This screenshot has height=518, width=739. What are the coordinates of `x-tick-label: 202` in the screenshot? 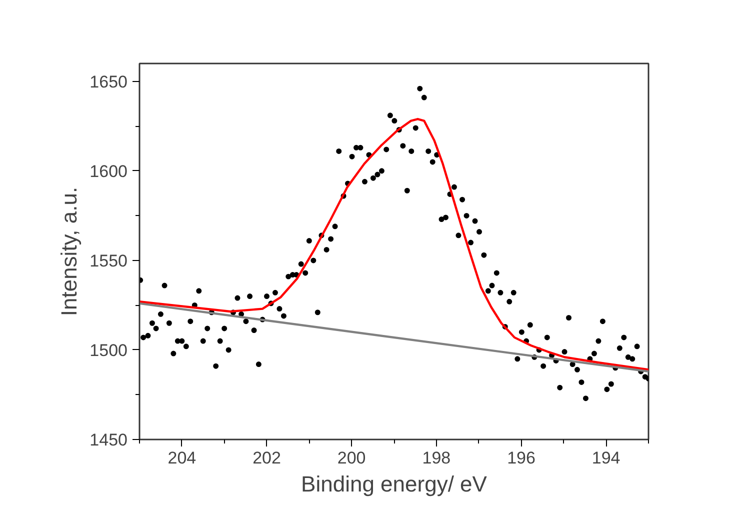 It's located at (266, 458).